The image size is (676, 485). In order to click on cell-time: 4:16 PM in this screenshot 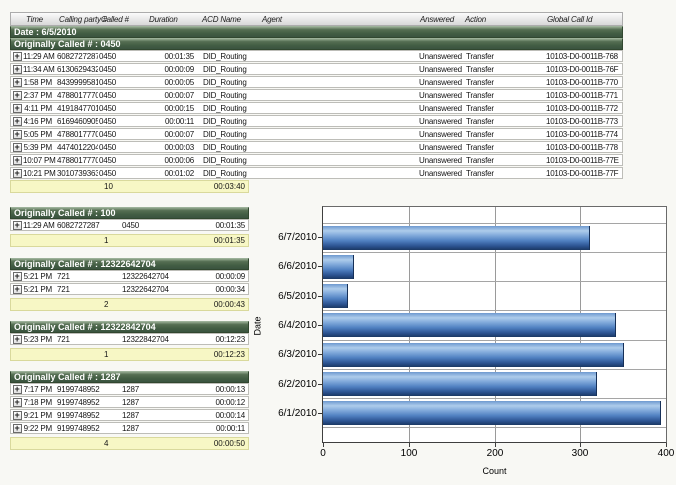, I will do `click(38, 121)`.